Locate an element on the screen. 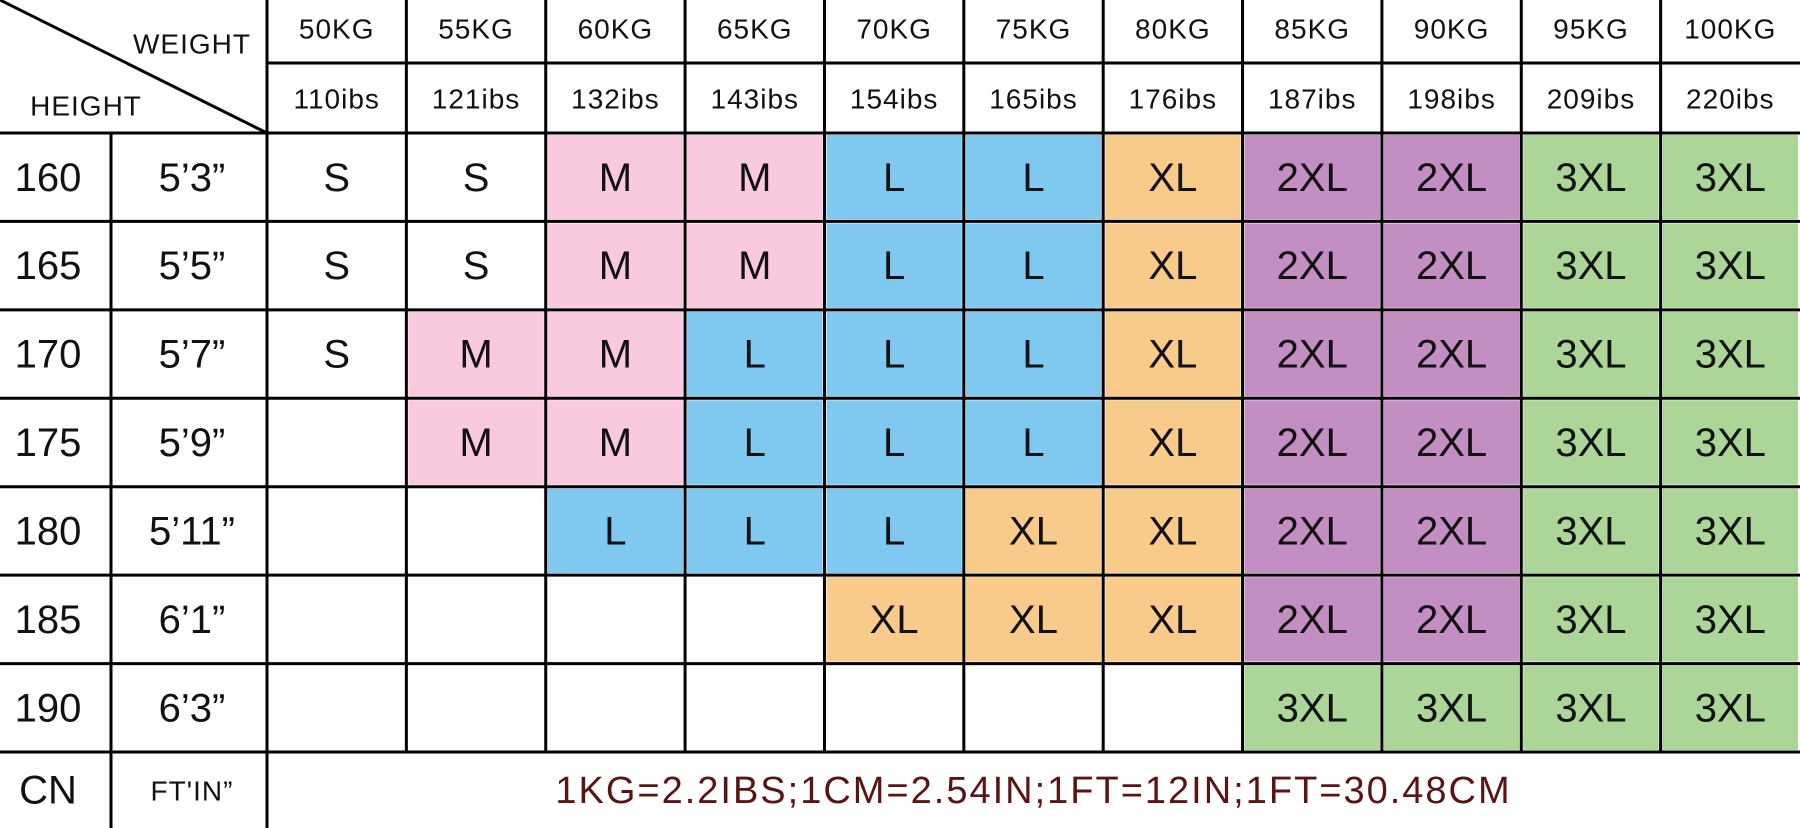  lbs-label: 220ibs is located at coordinates (1730, 98).